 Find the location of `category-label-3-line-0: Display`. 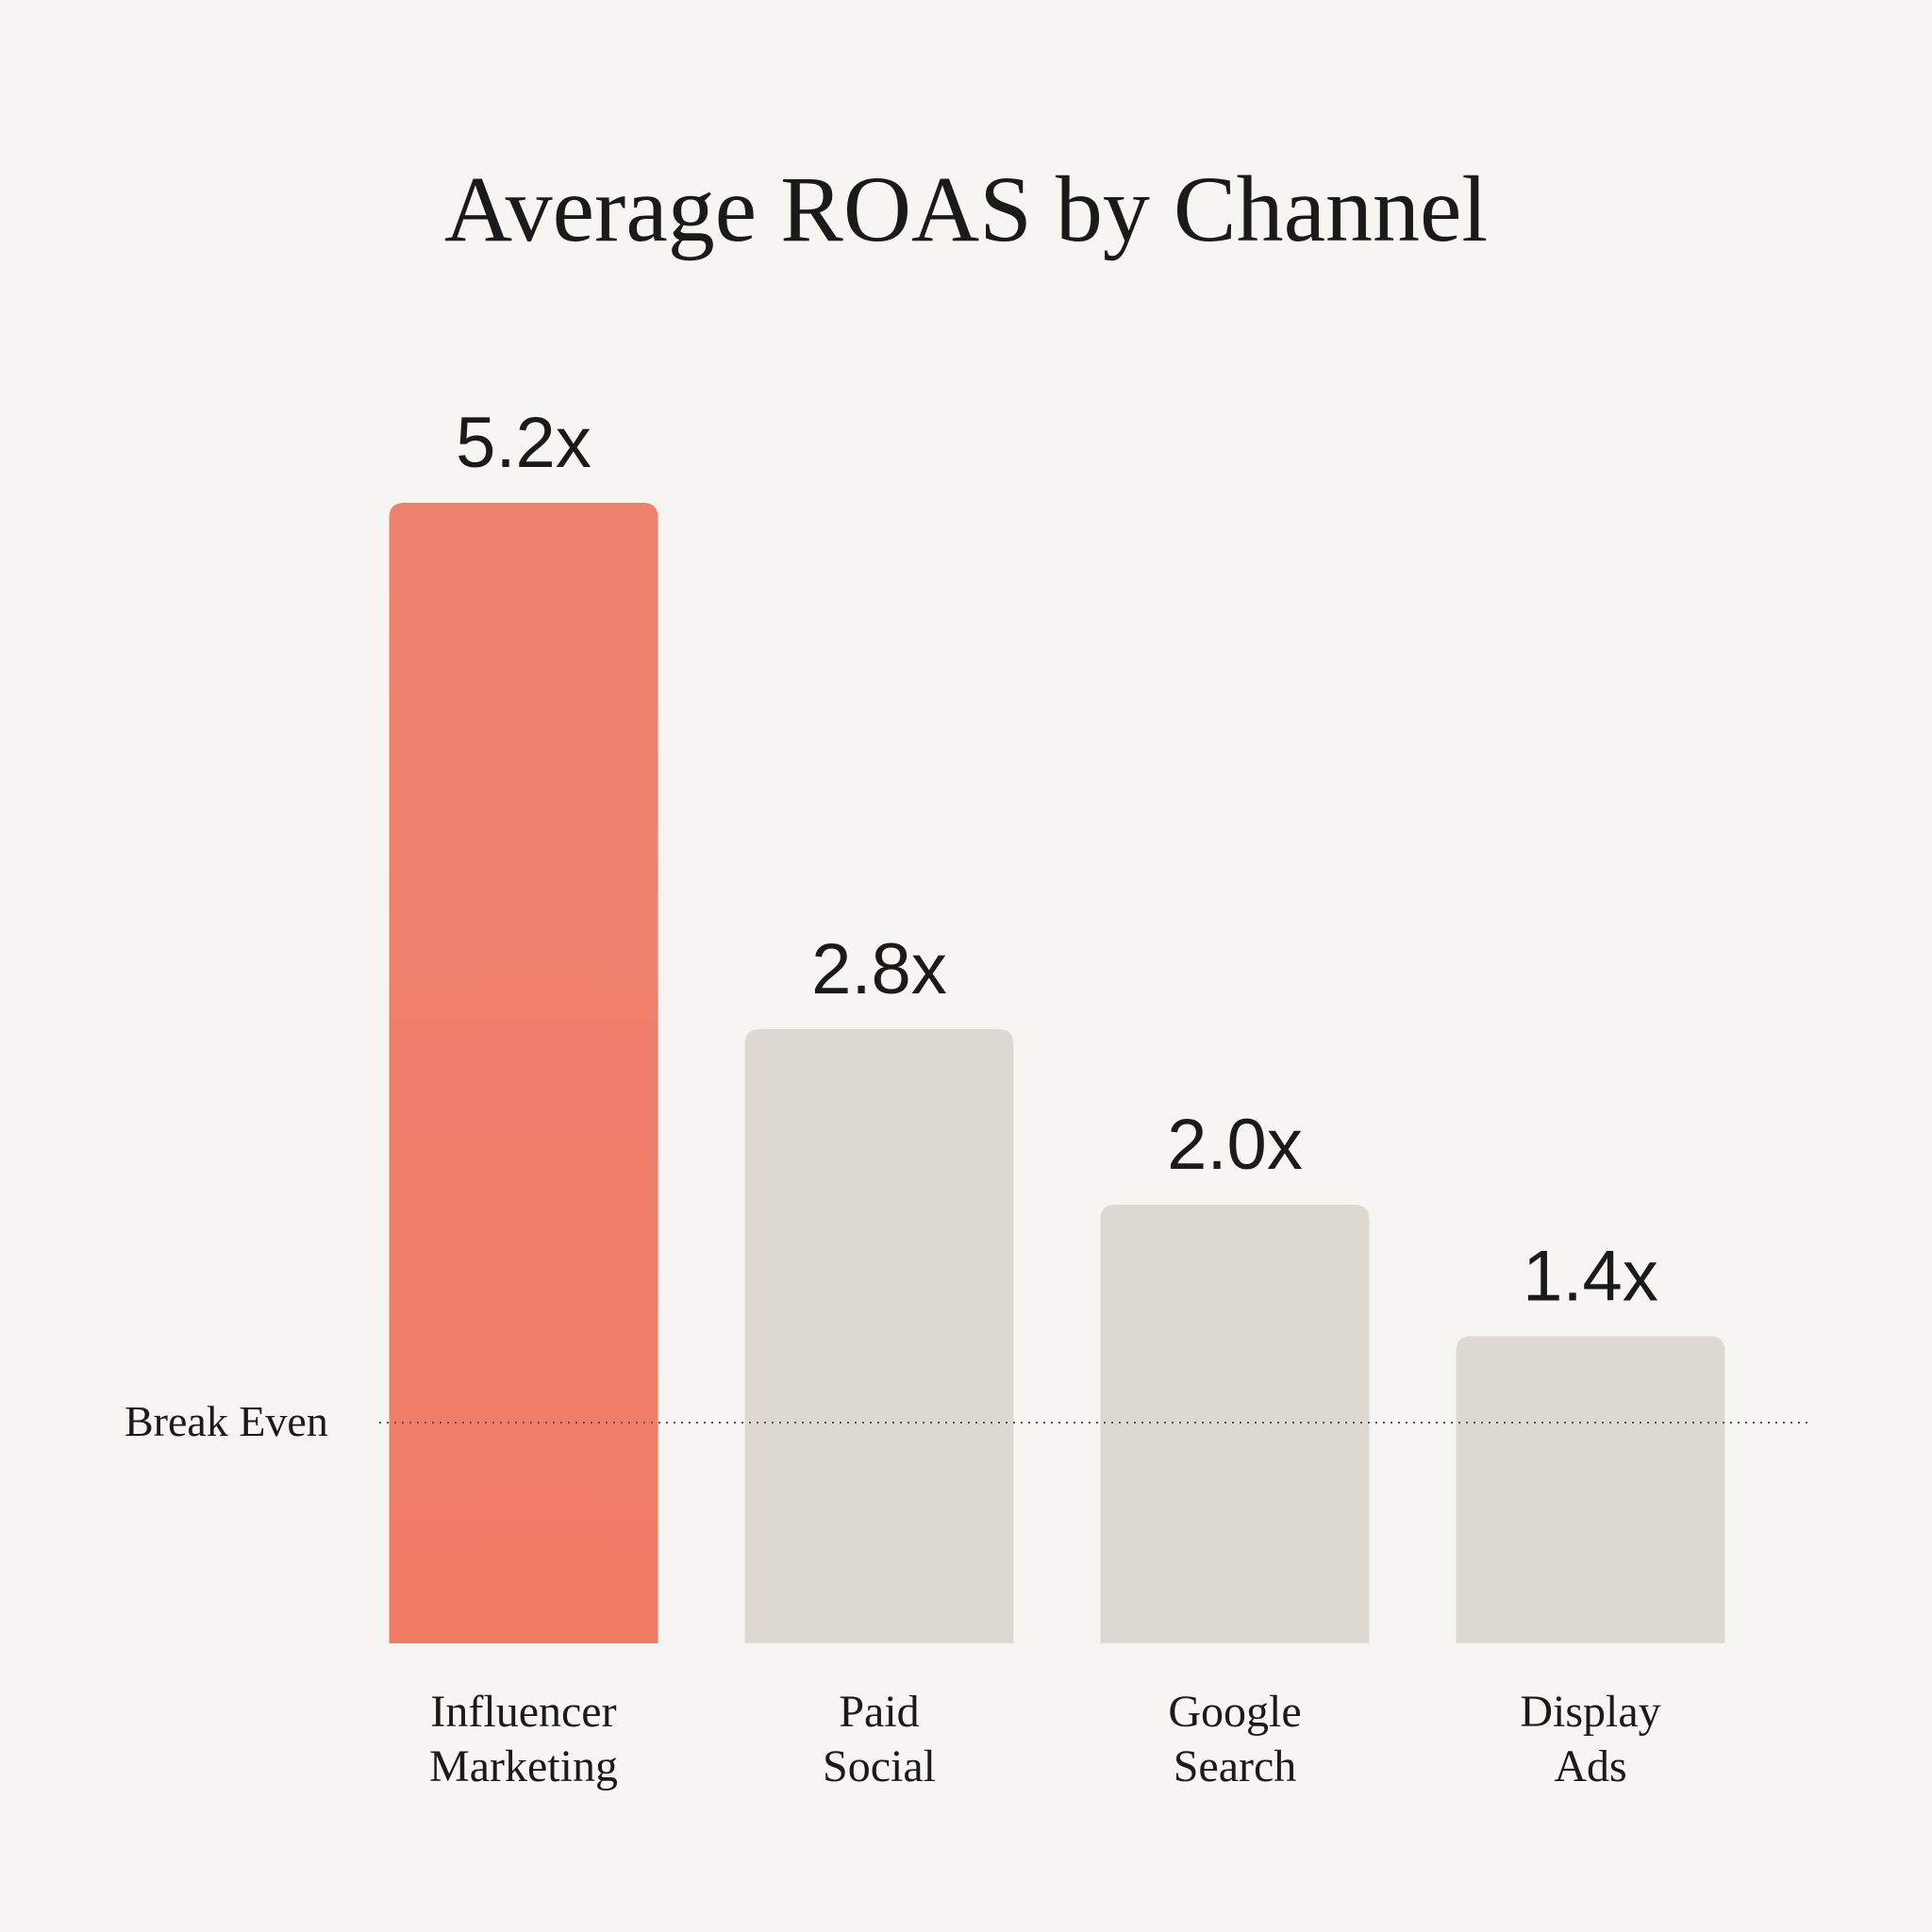

category-label-3-line-0: Display is located at coordinates (1590, 1712).